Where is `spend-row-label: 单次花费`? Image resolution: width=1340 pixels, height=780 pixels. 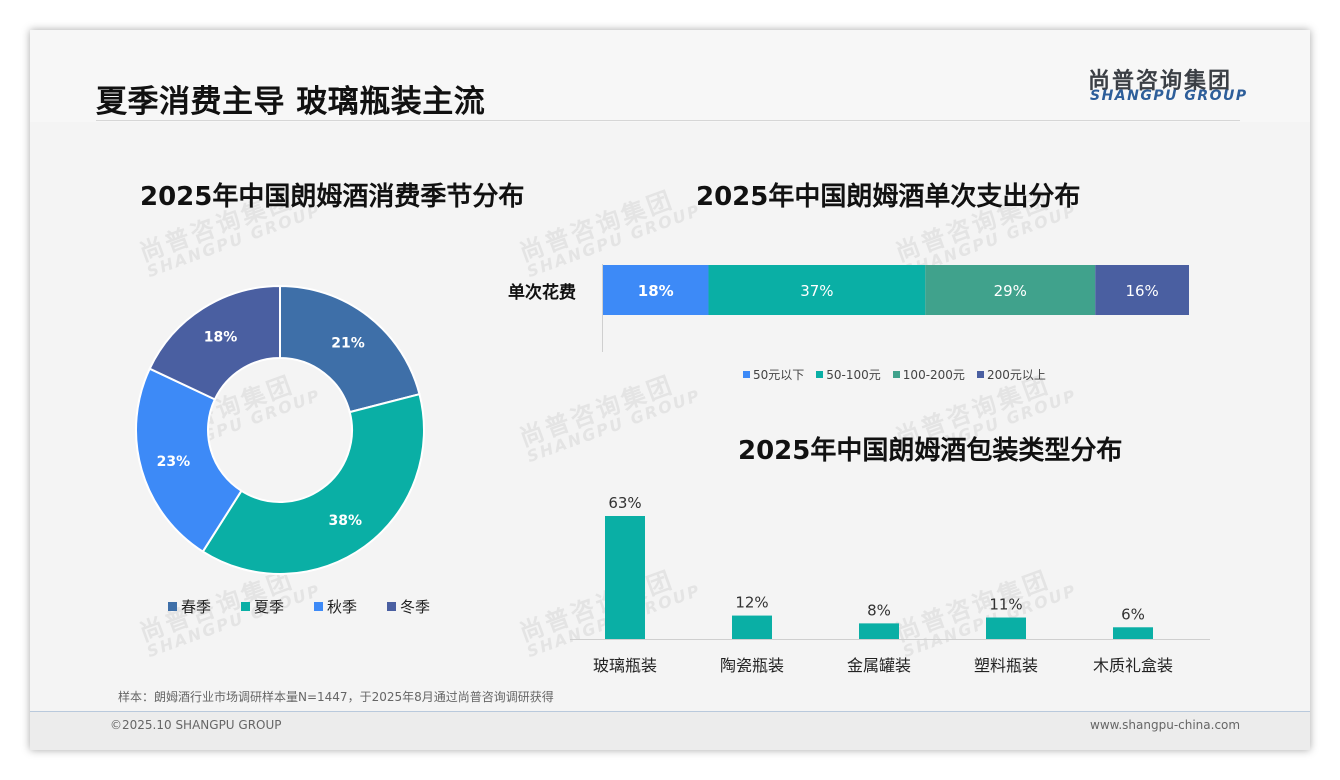
spend-row-label: 单次花费 is located at coordinates (542, 293).